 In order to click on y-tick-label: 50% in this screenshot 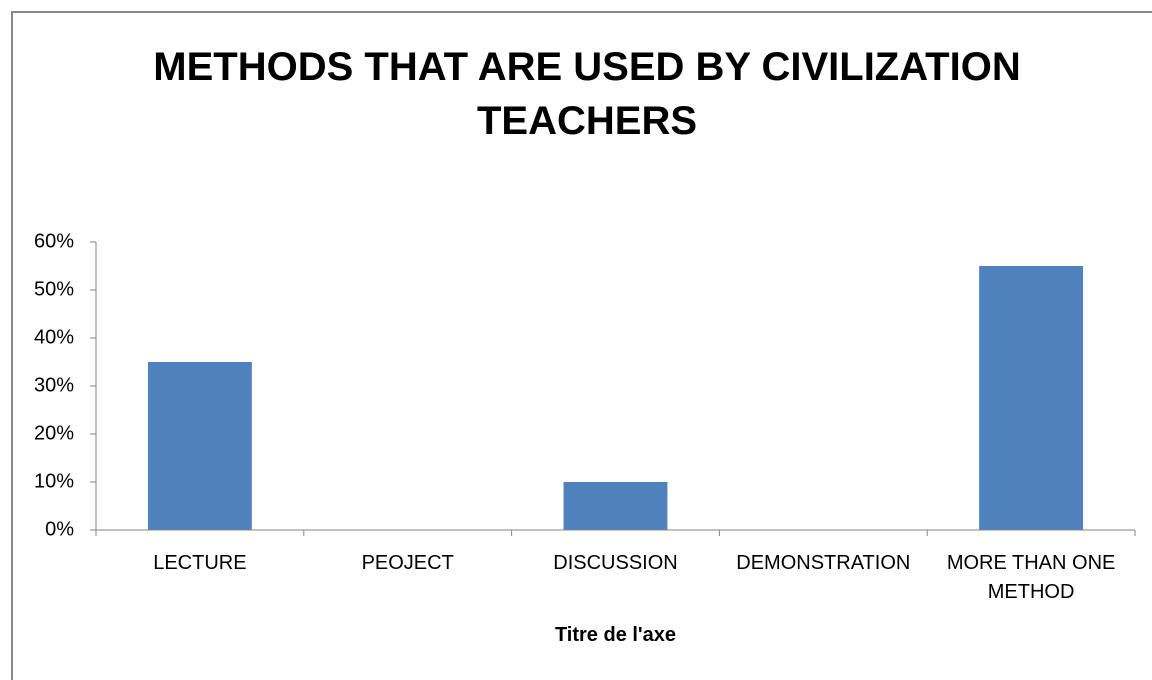, I will do `click(54, 289)`.